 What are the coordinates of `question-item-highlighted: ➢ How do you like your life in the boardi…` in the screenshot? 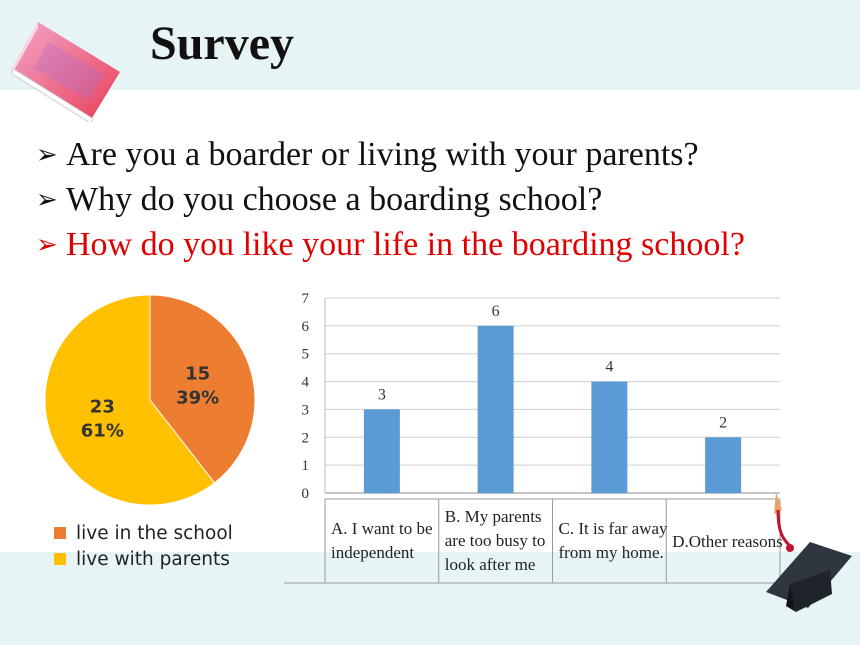 It's located at (390, 244).